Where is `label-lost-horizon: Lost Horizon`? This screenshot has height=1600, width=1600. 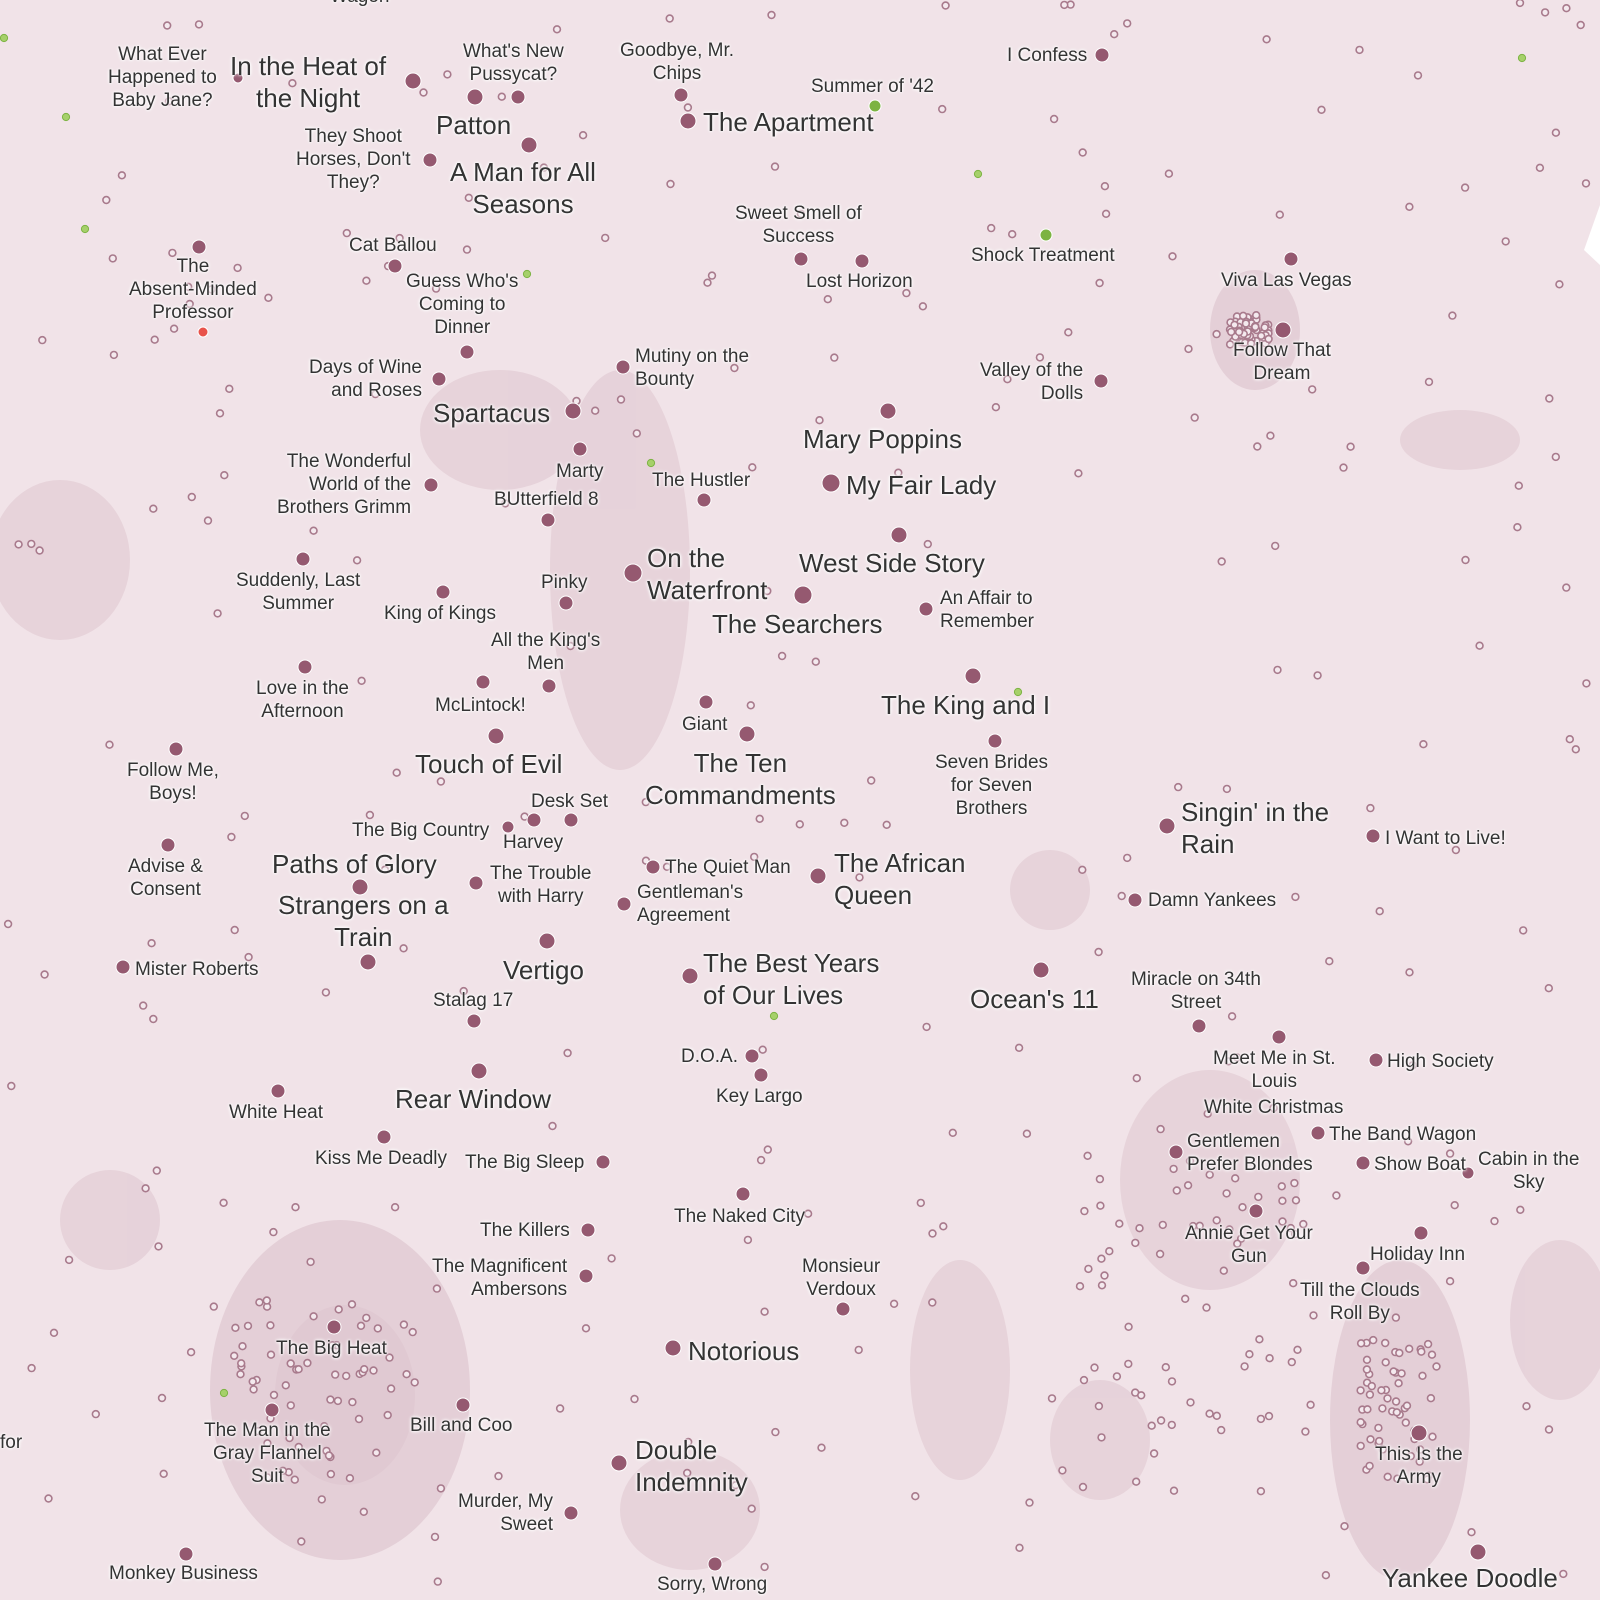 label-lost-horizon: Lost Horizon is located at coordinates (859, 282).